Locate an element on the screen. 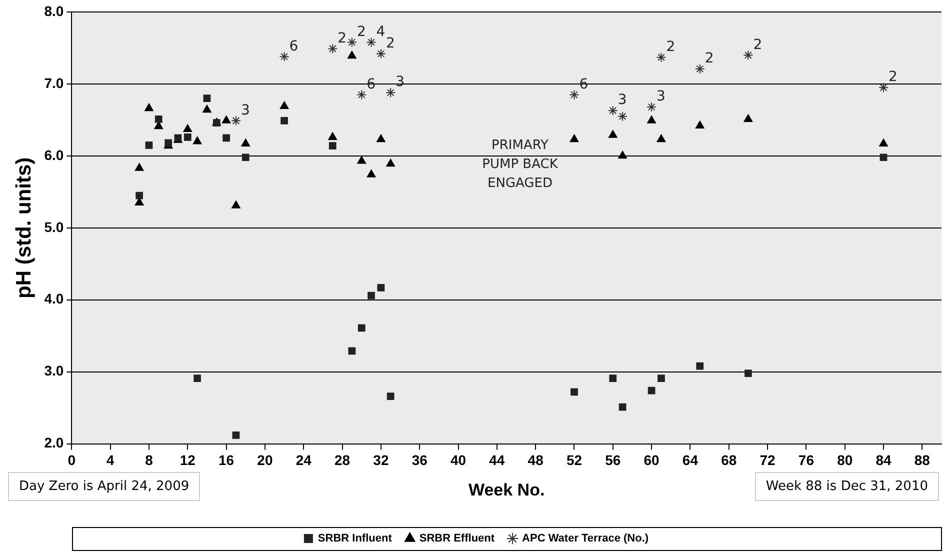  x-tick-label: 76 is located at coordinates (806, 460).